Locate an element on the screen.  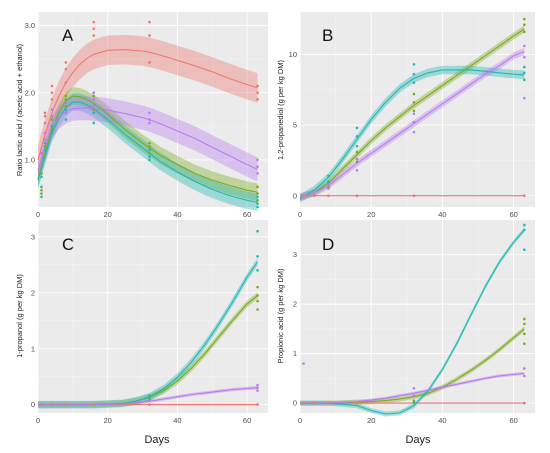
panel-c-data-point-teal is located at coordinates (149, 395).